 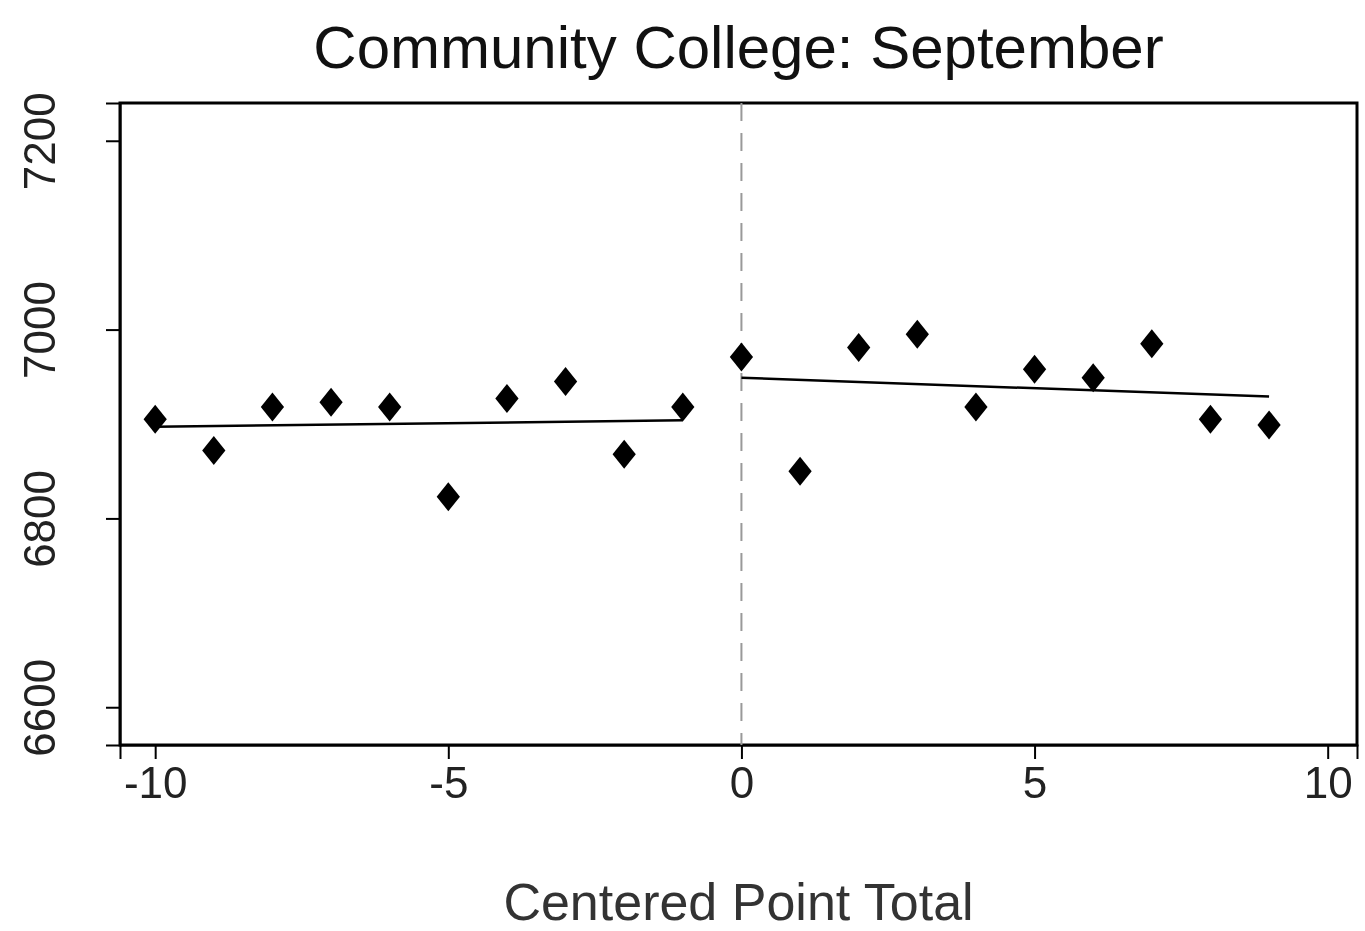 I want to click on y-tick-label: 7200, so click(x=40, y=141).